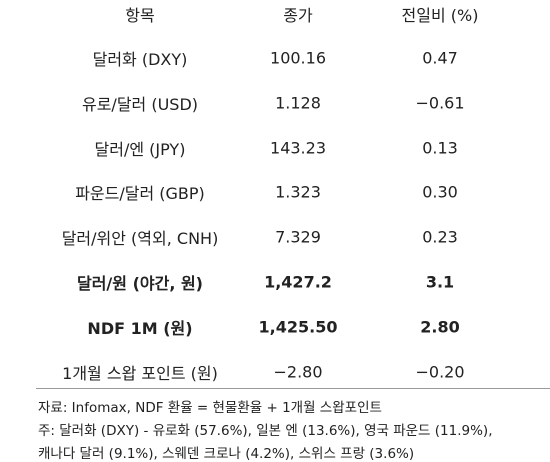 The width and height of the screenshot is (550, 462). I want to click on table-cell: 0.23, so click(440, 237).